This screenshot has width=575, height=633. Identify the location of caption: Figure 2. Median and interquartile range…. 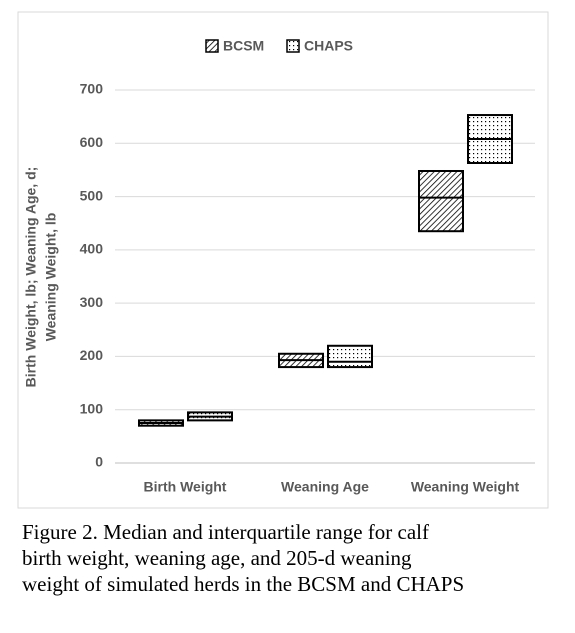
(225, 532).